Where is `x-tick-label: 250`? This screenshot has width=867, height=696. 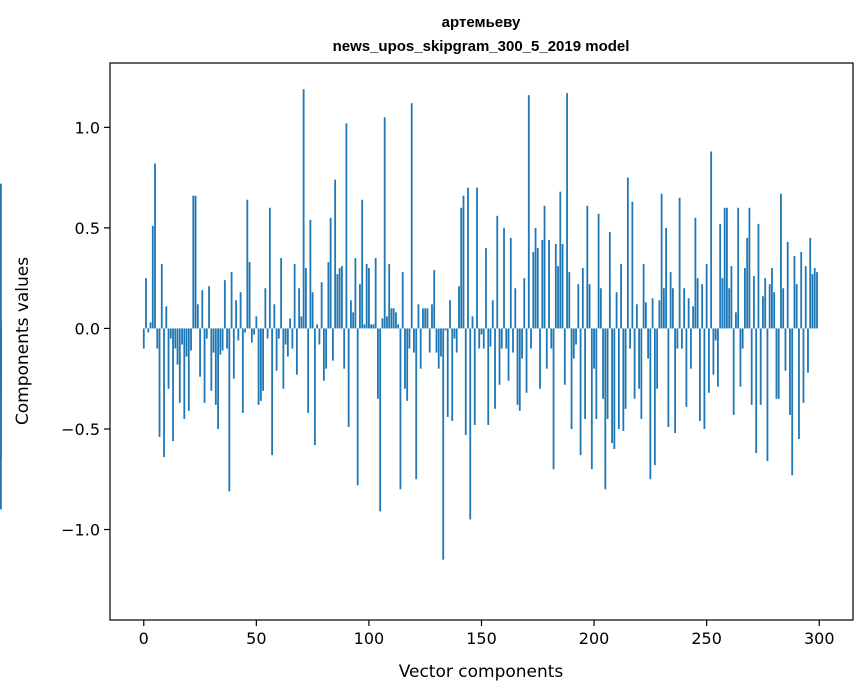
x-tick-label: 250 is located at coordinates (706, 638).